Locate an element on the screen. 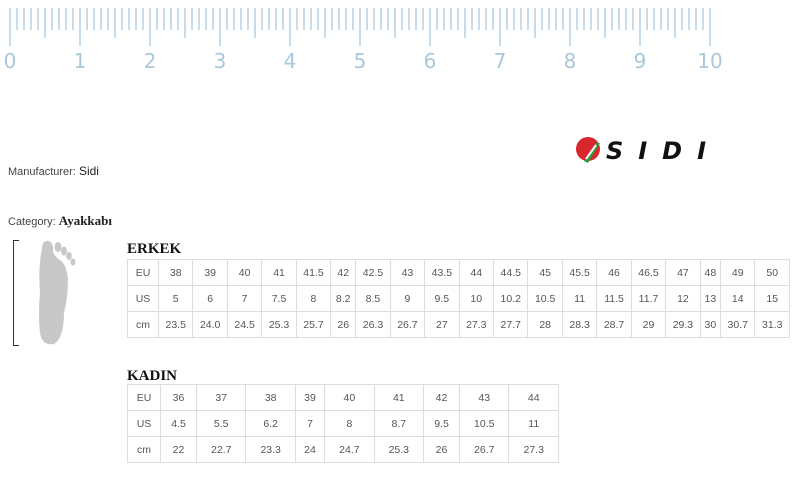 The image size is (800, 485). women-title: KADIN is located at coordinates (152, 376).